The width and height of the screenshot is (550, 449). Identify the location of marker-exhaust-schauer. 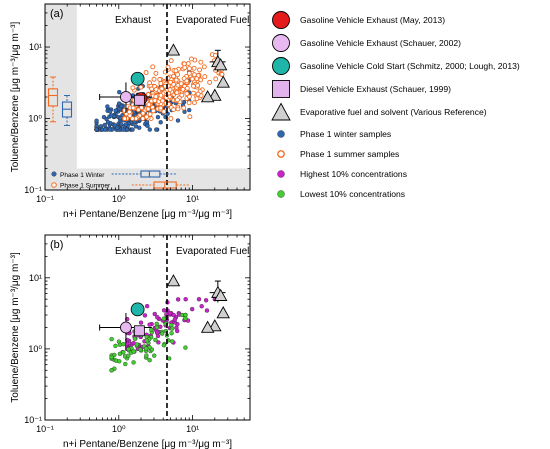
(126, 327).